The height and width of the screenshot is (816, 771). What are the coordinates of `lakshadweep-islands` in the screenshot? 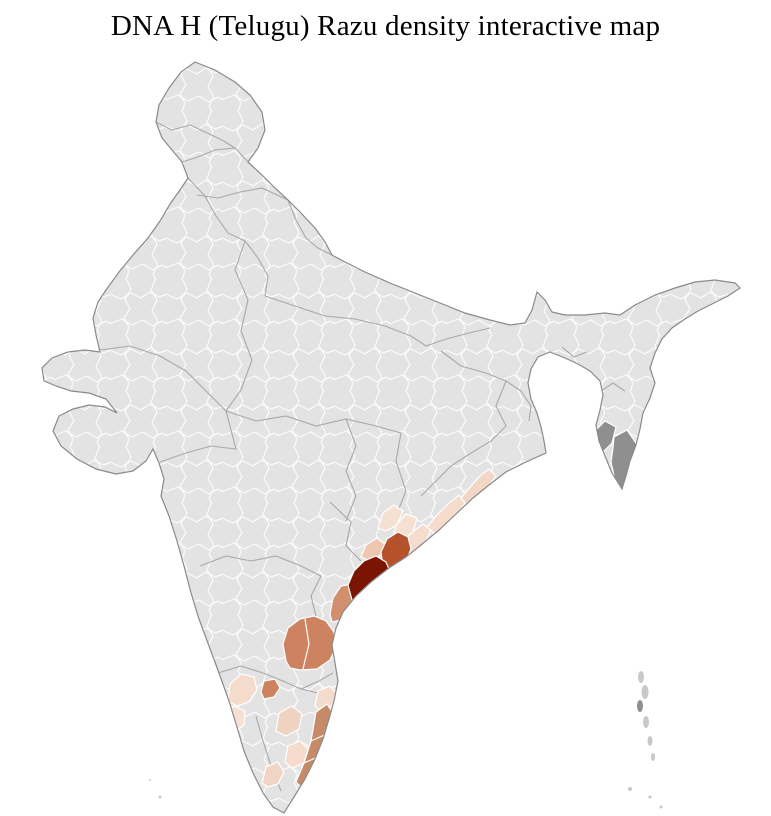 It's located at (155, 789).